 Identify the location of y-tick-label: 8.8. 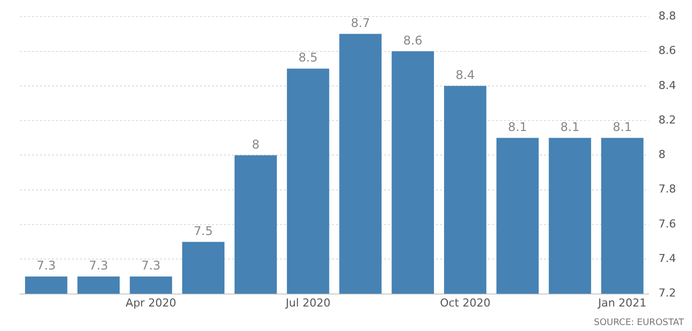
(667, 15).